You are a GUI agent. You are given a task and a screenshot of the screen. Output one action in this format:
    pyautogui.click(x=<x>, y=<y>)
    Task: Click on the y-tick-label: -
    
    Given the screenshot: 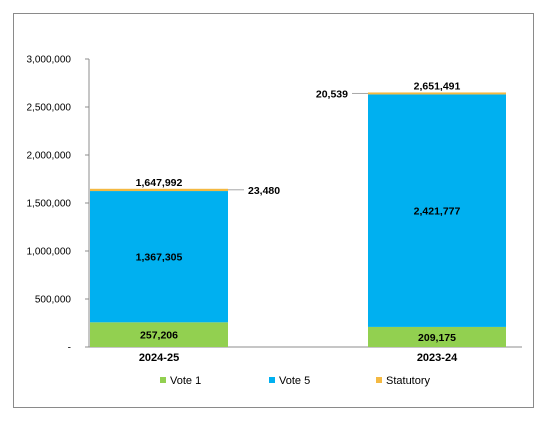 What is the action you would take?
    pyautogui.click(x=69, y=348)
    